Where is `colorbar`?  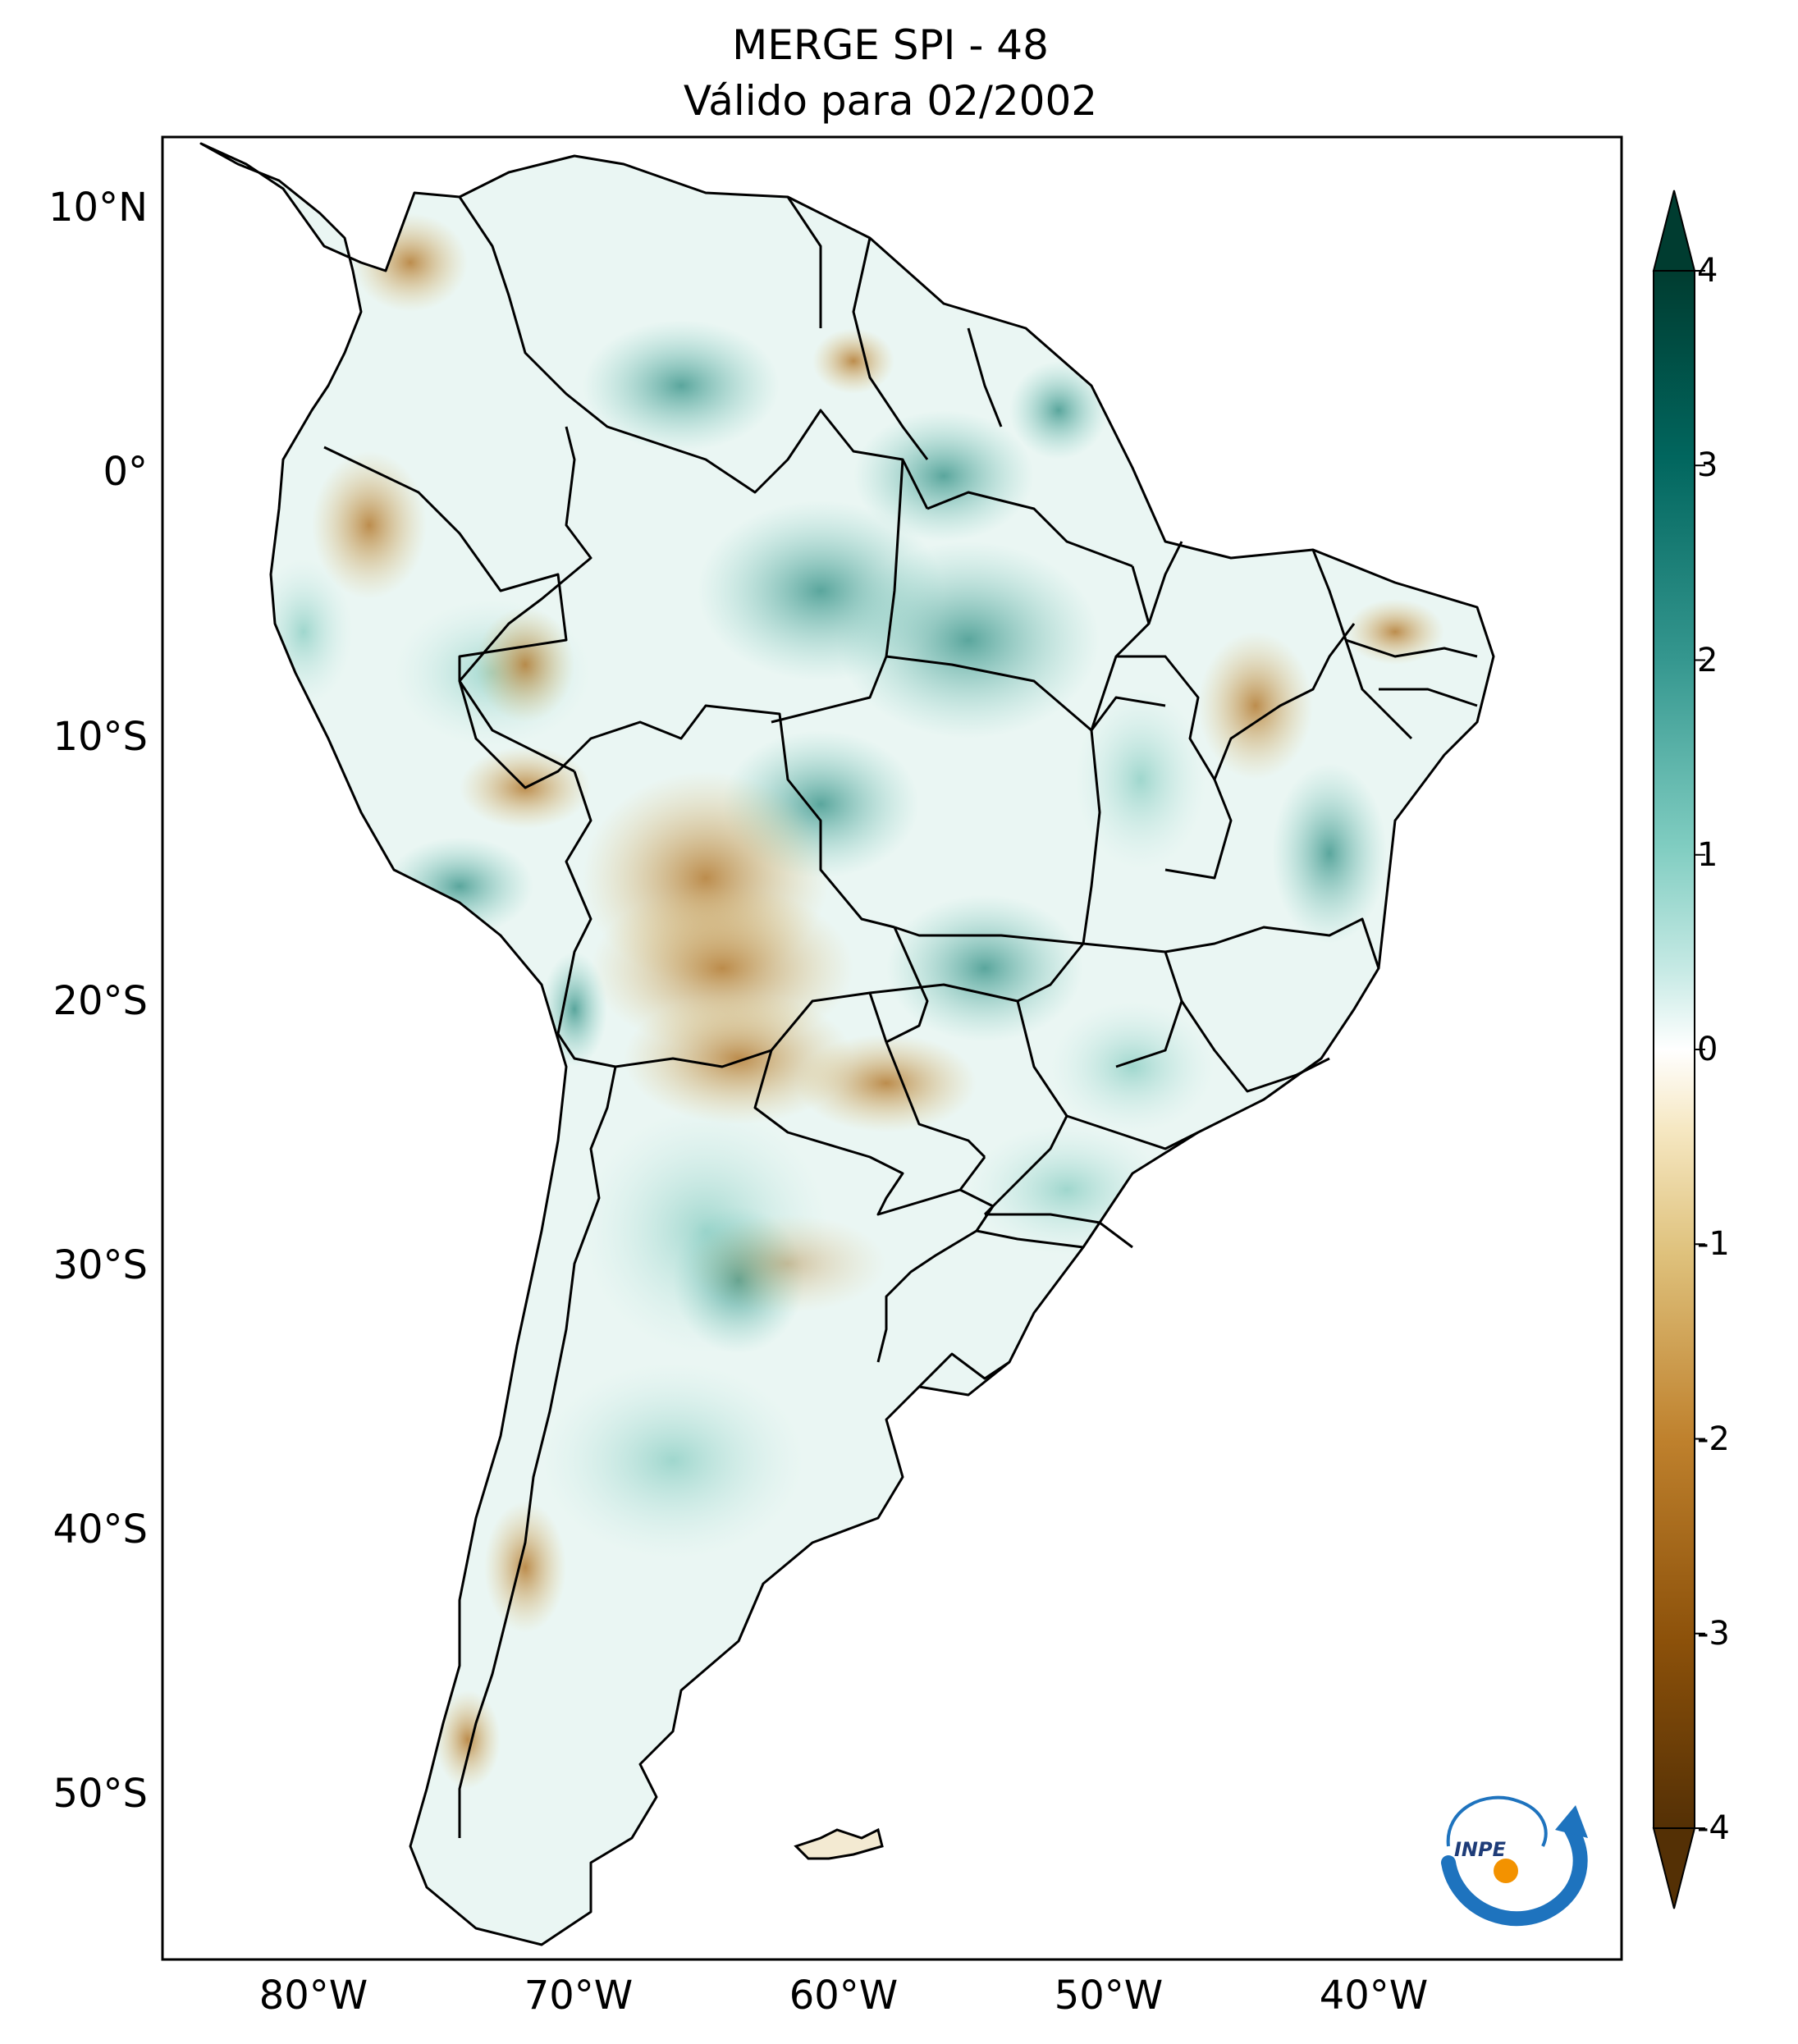 colorbar is located at coordinates (1674, 1049).